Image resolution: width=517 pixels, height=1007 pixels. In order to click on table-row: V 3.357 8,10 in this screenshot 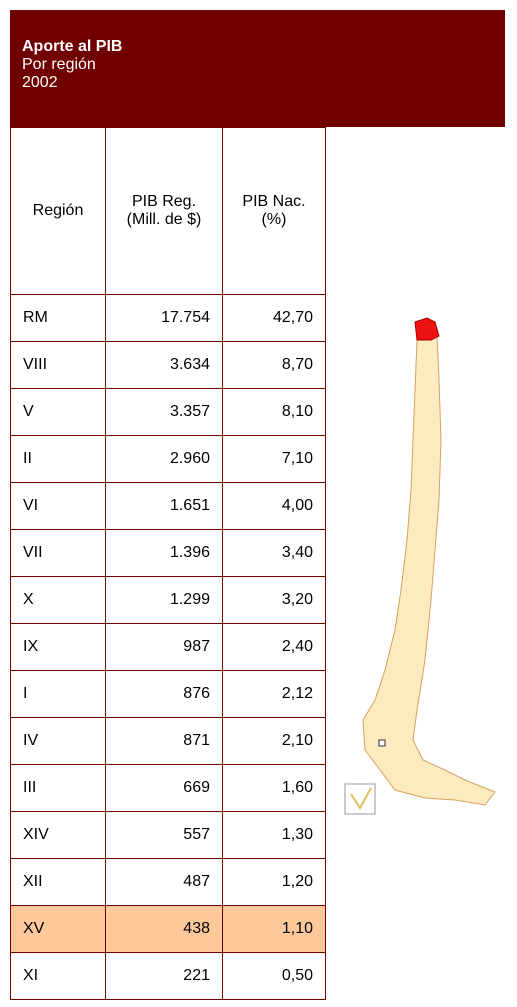, I will do `click(168, 412)`.